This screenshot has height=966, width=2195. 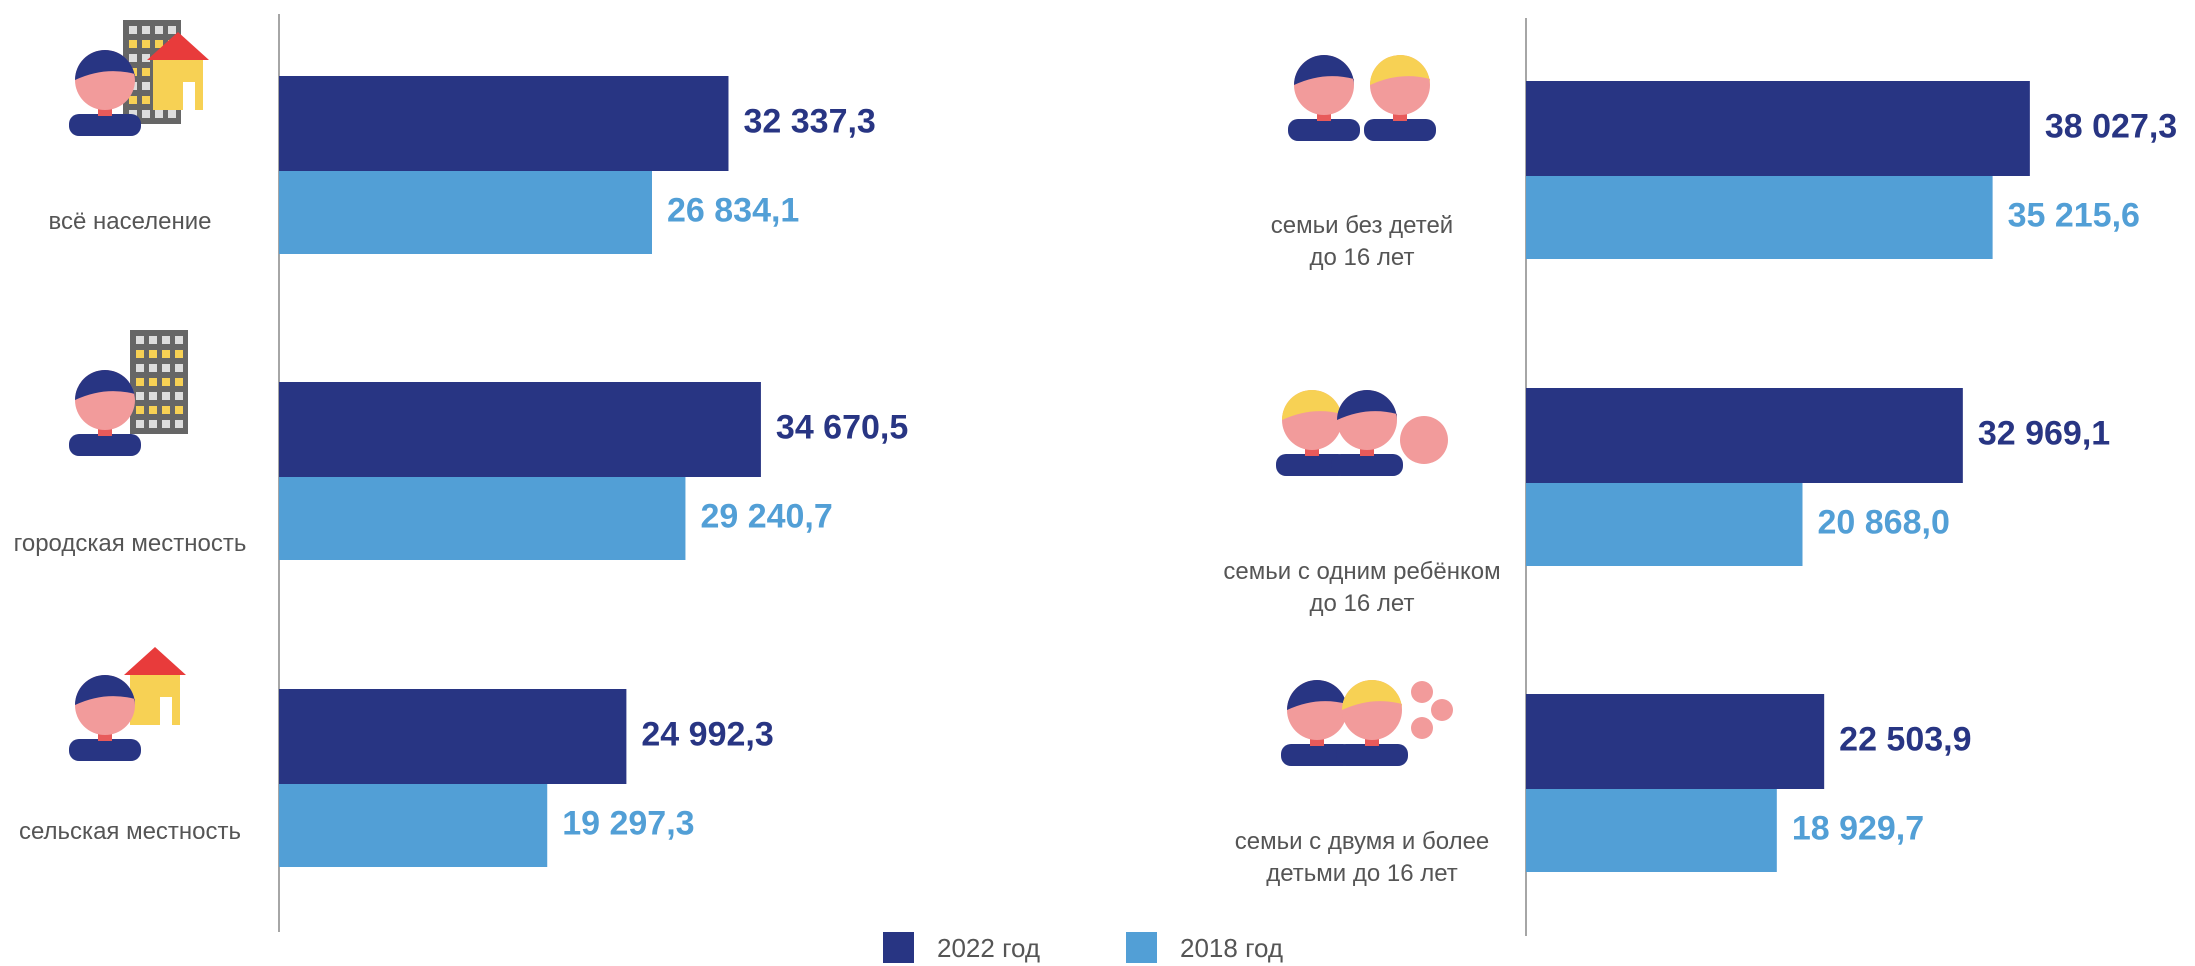 What do you see at coordinates (1905, 739) in the screenshot?
I see `value-label: 22 503,9` at bounding box center [1905, 739].